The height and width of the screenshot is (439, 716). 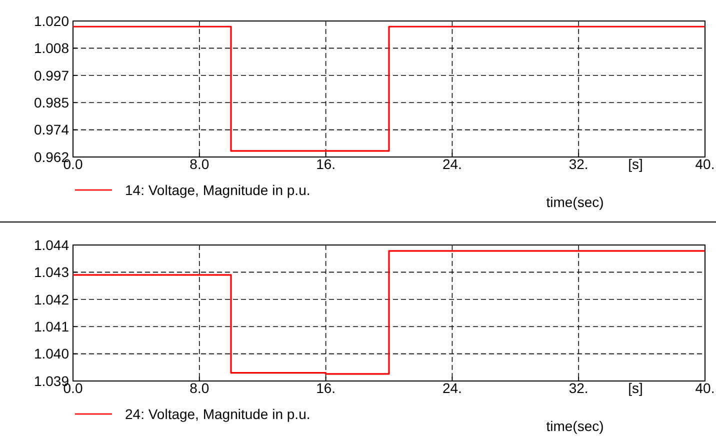 What do you see at coordinates (52, 354) in the screenshot?
I see `y-tick-label: 1.040` at bounding box center [52, 354].